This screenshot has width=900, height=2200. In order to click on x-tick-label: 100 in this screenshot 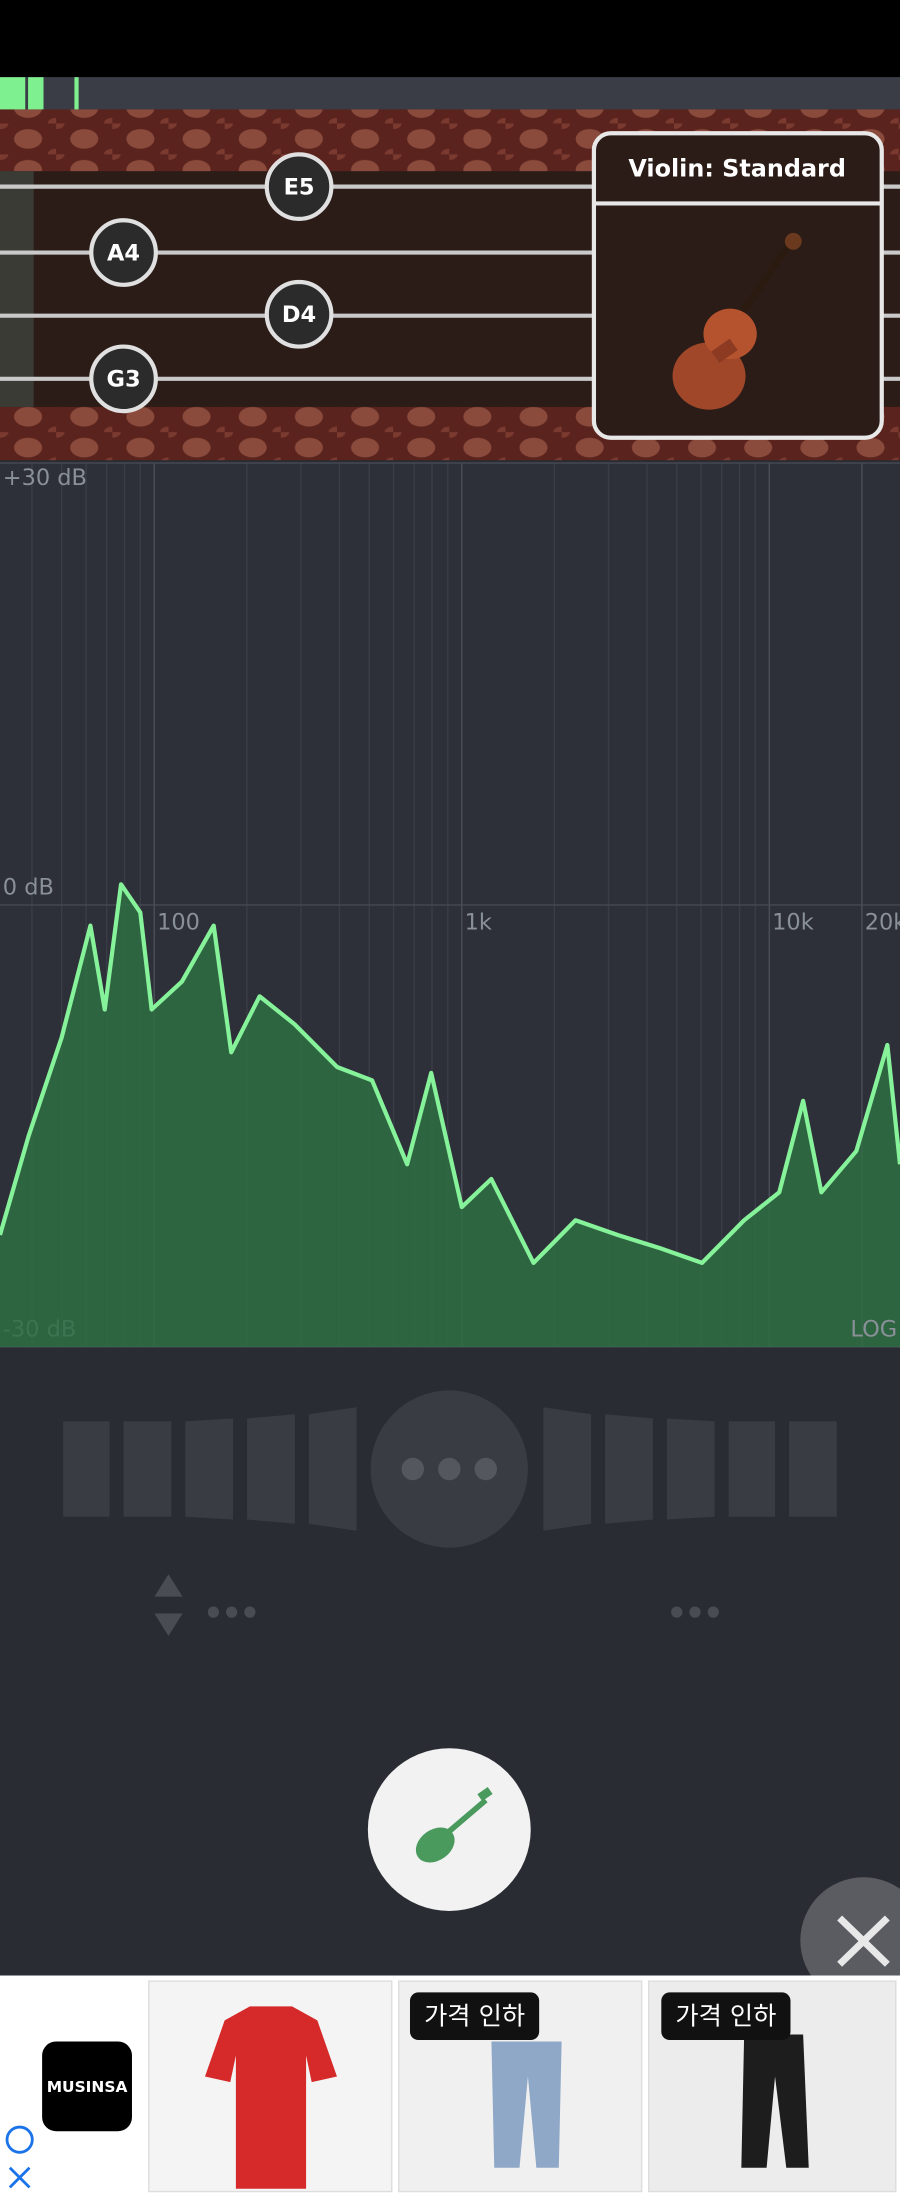, I will do `click(178, 923)`.